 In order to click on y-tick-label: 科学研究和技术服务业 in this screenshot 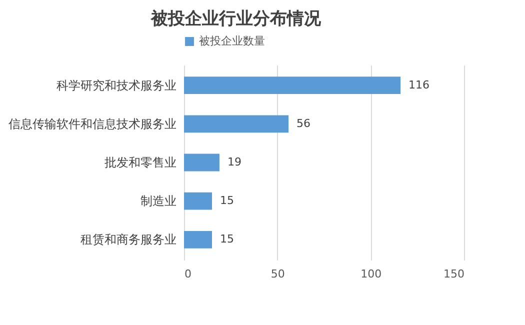, I will do `click(116, 85)`.